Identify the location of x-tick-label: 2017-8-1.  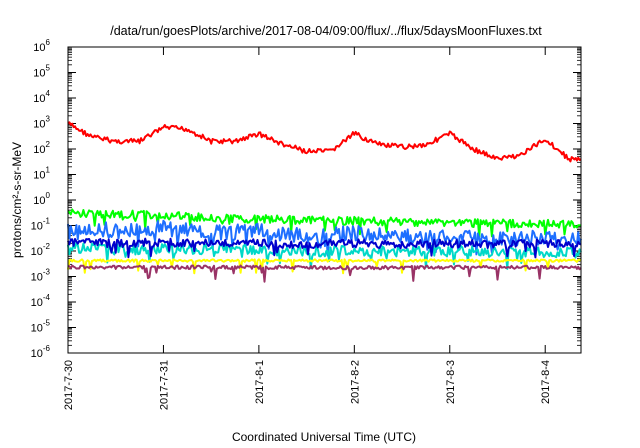
(260, 382).